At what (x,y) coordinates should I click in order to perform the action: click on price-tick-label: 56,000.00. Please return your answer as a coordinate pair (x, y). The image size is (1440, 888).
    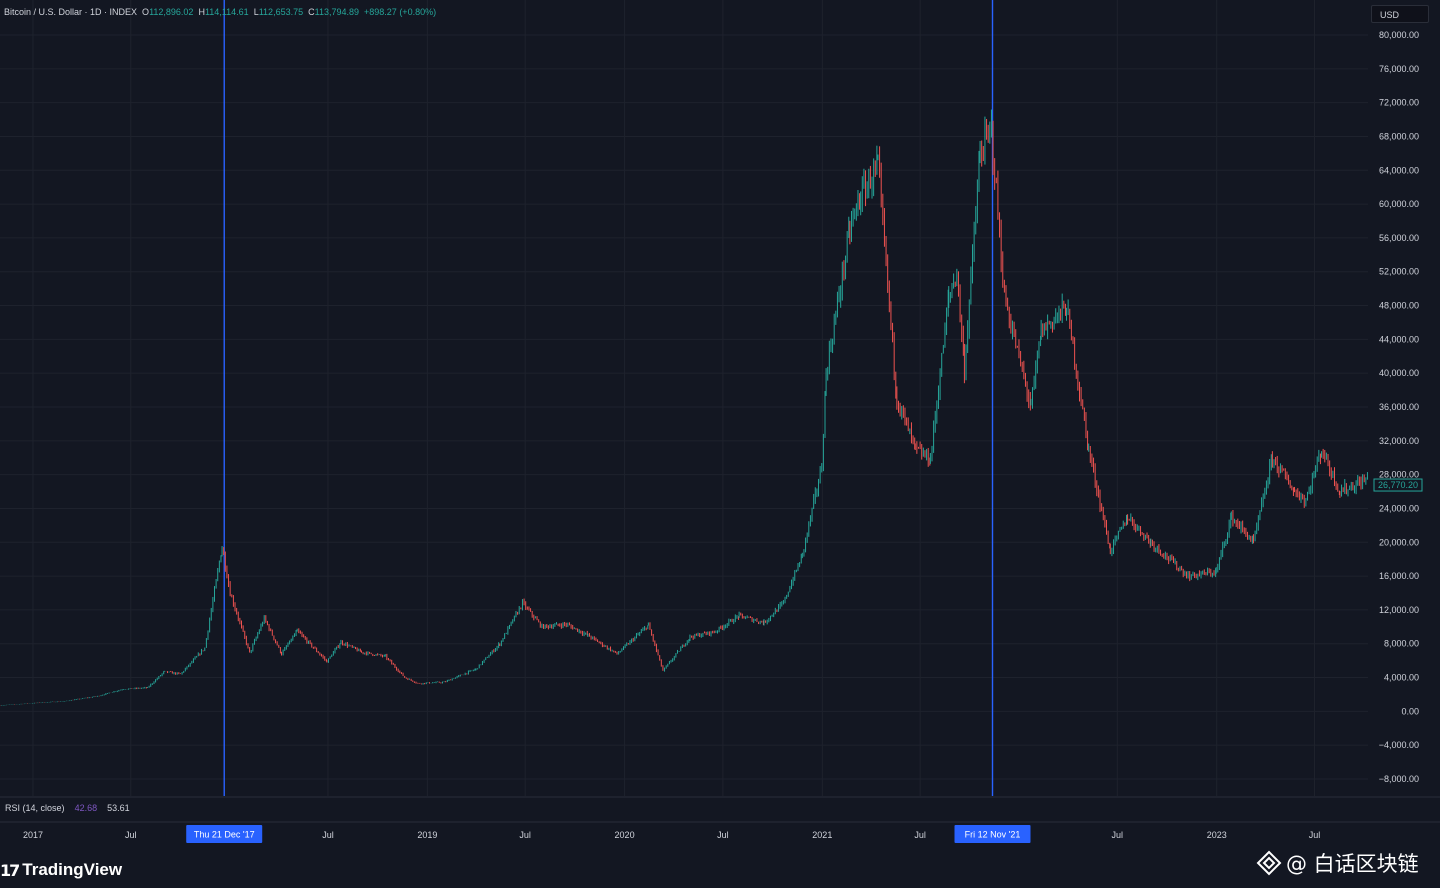
    Looking at the image, I should click on (1399, 238).